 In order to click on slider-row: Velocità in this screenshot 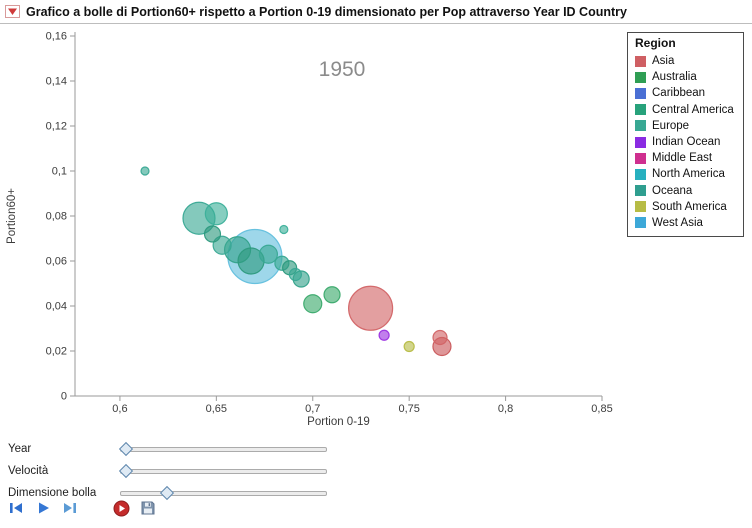, I will do `click(167, 471)`.